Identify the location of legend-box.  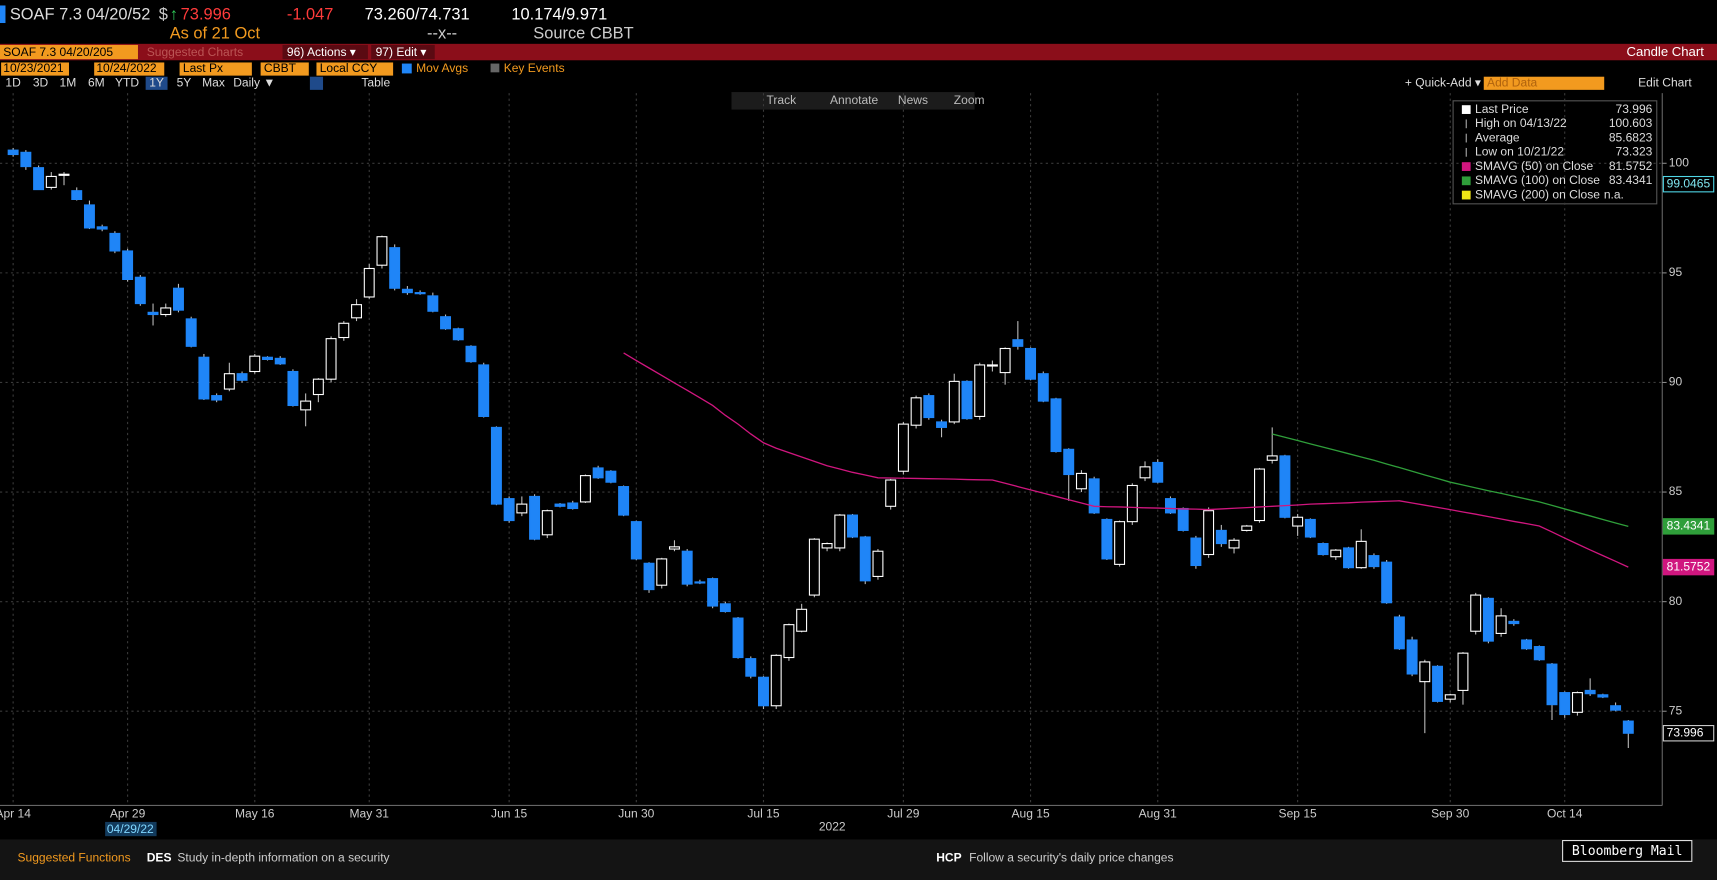
(1555, 152).